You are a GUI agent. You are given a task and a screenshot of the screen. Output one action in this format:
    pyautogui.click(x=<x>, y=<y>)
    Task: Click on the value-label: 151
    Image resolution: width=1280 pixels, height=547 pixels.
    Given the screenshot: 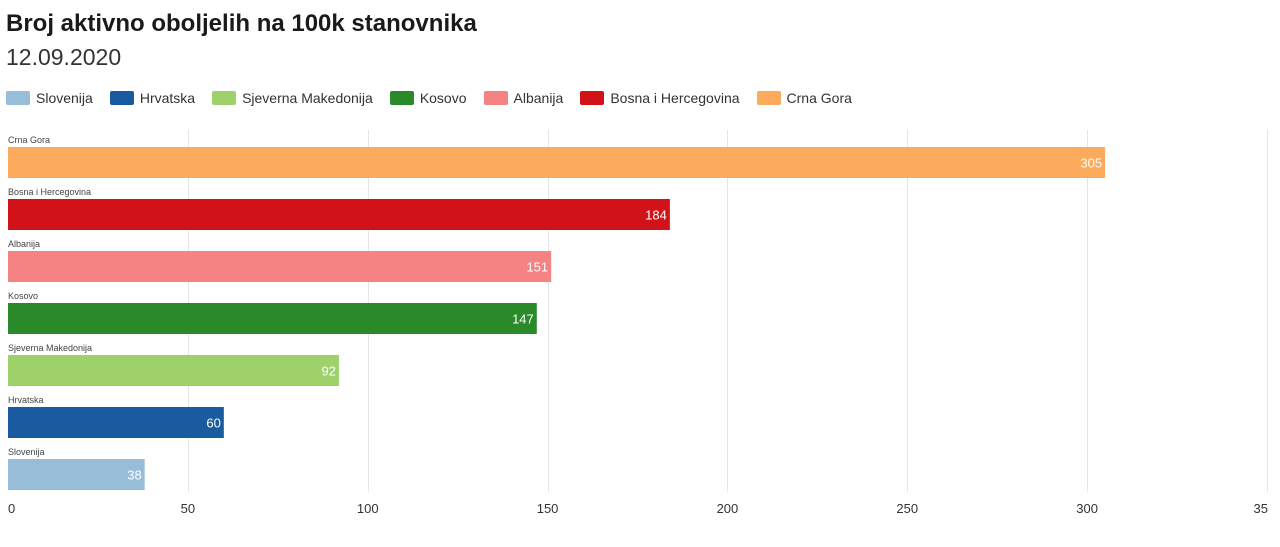 What is the action you would take?
    pyautogui.click(x=537, y=267)
    